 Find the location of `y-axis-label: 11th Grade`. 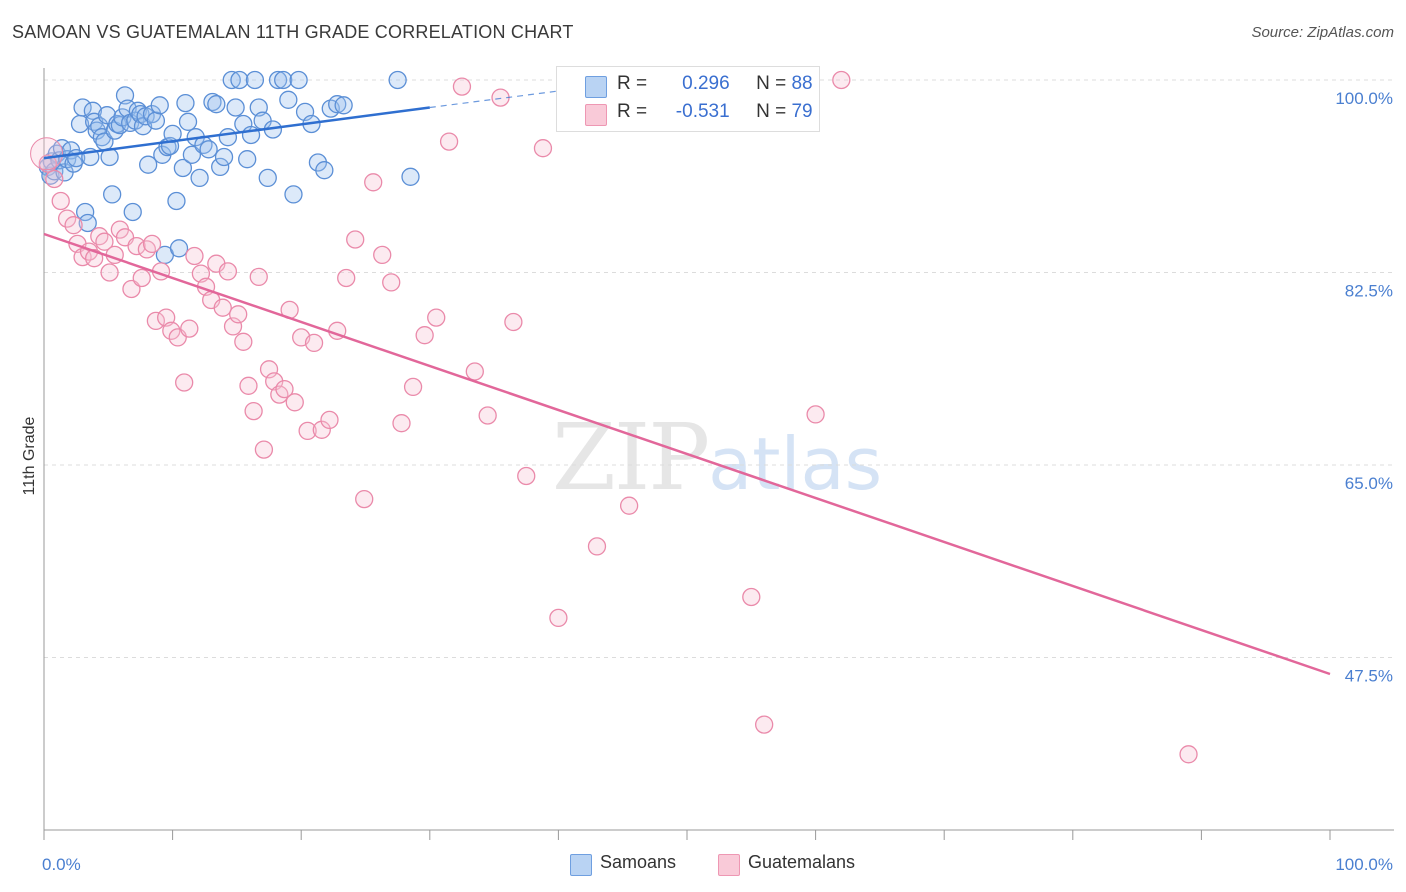

y-axis-label: 11th Grade is located at coordinates (29, 455).